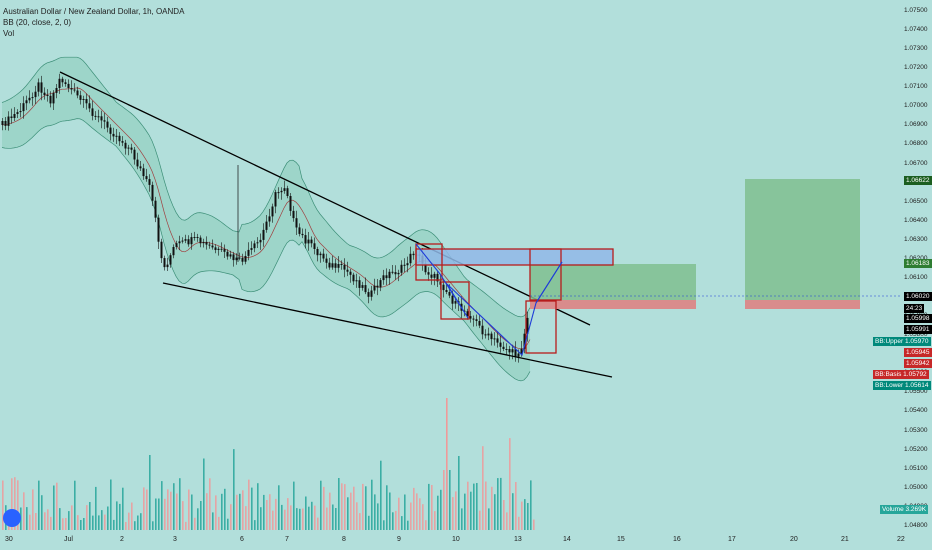 Image resolution: width=932 pixels, height=550 pixels. What do you see at coordinates (12, 518) in the screenshot?
I see `tradingview-logo-icon` at bounding box center [12, 518].